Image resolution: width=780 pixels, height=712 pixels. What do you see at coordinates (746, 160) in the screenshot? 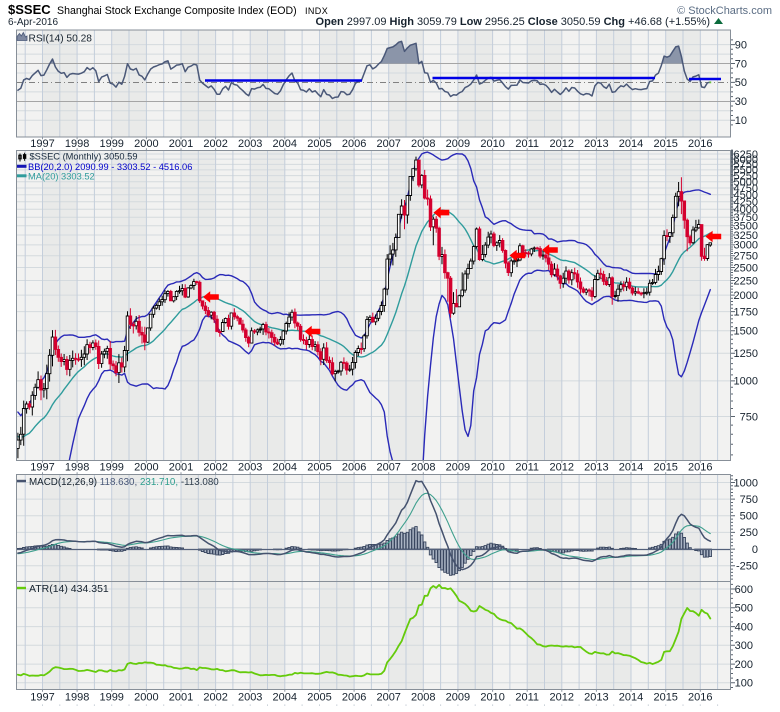
I see `svg-text: 6000` at bounding box center [746, 160].